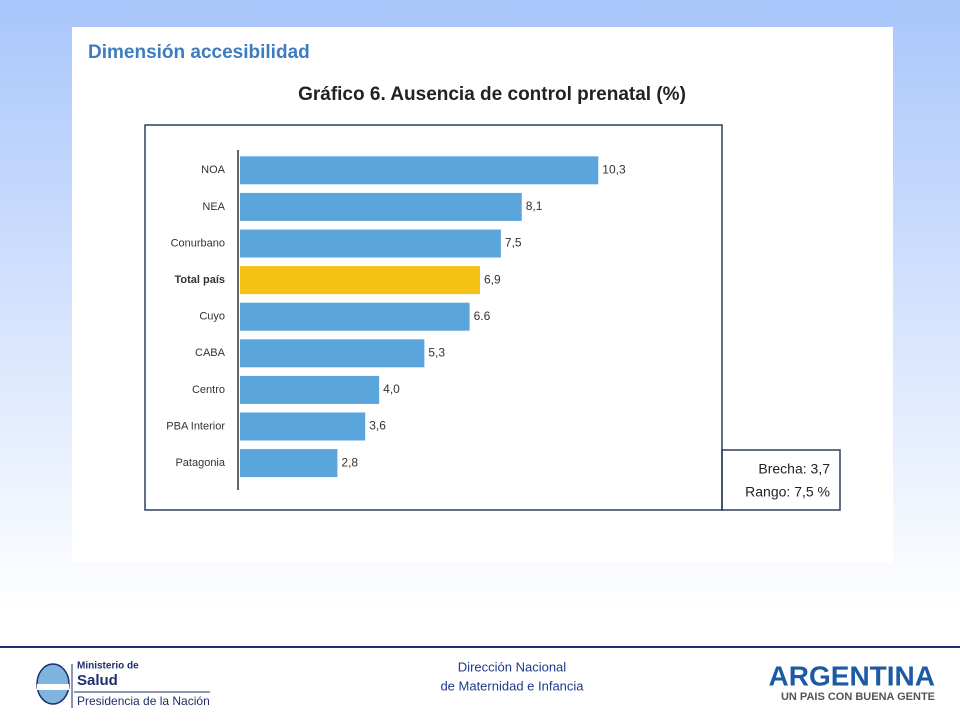  What do you see at coordinates (512, 666) in the screenshot?
I see `footer-line: Dirección Nacional` at bounding box center [512, 666].